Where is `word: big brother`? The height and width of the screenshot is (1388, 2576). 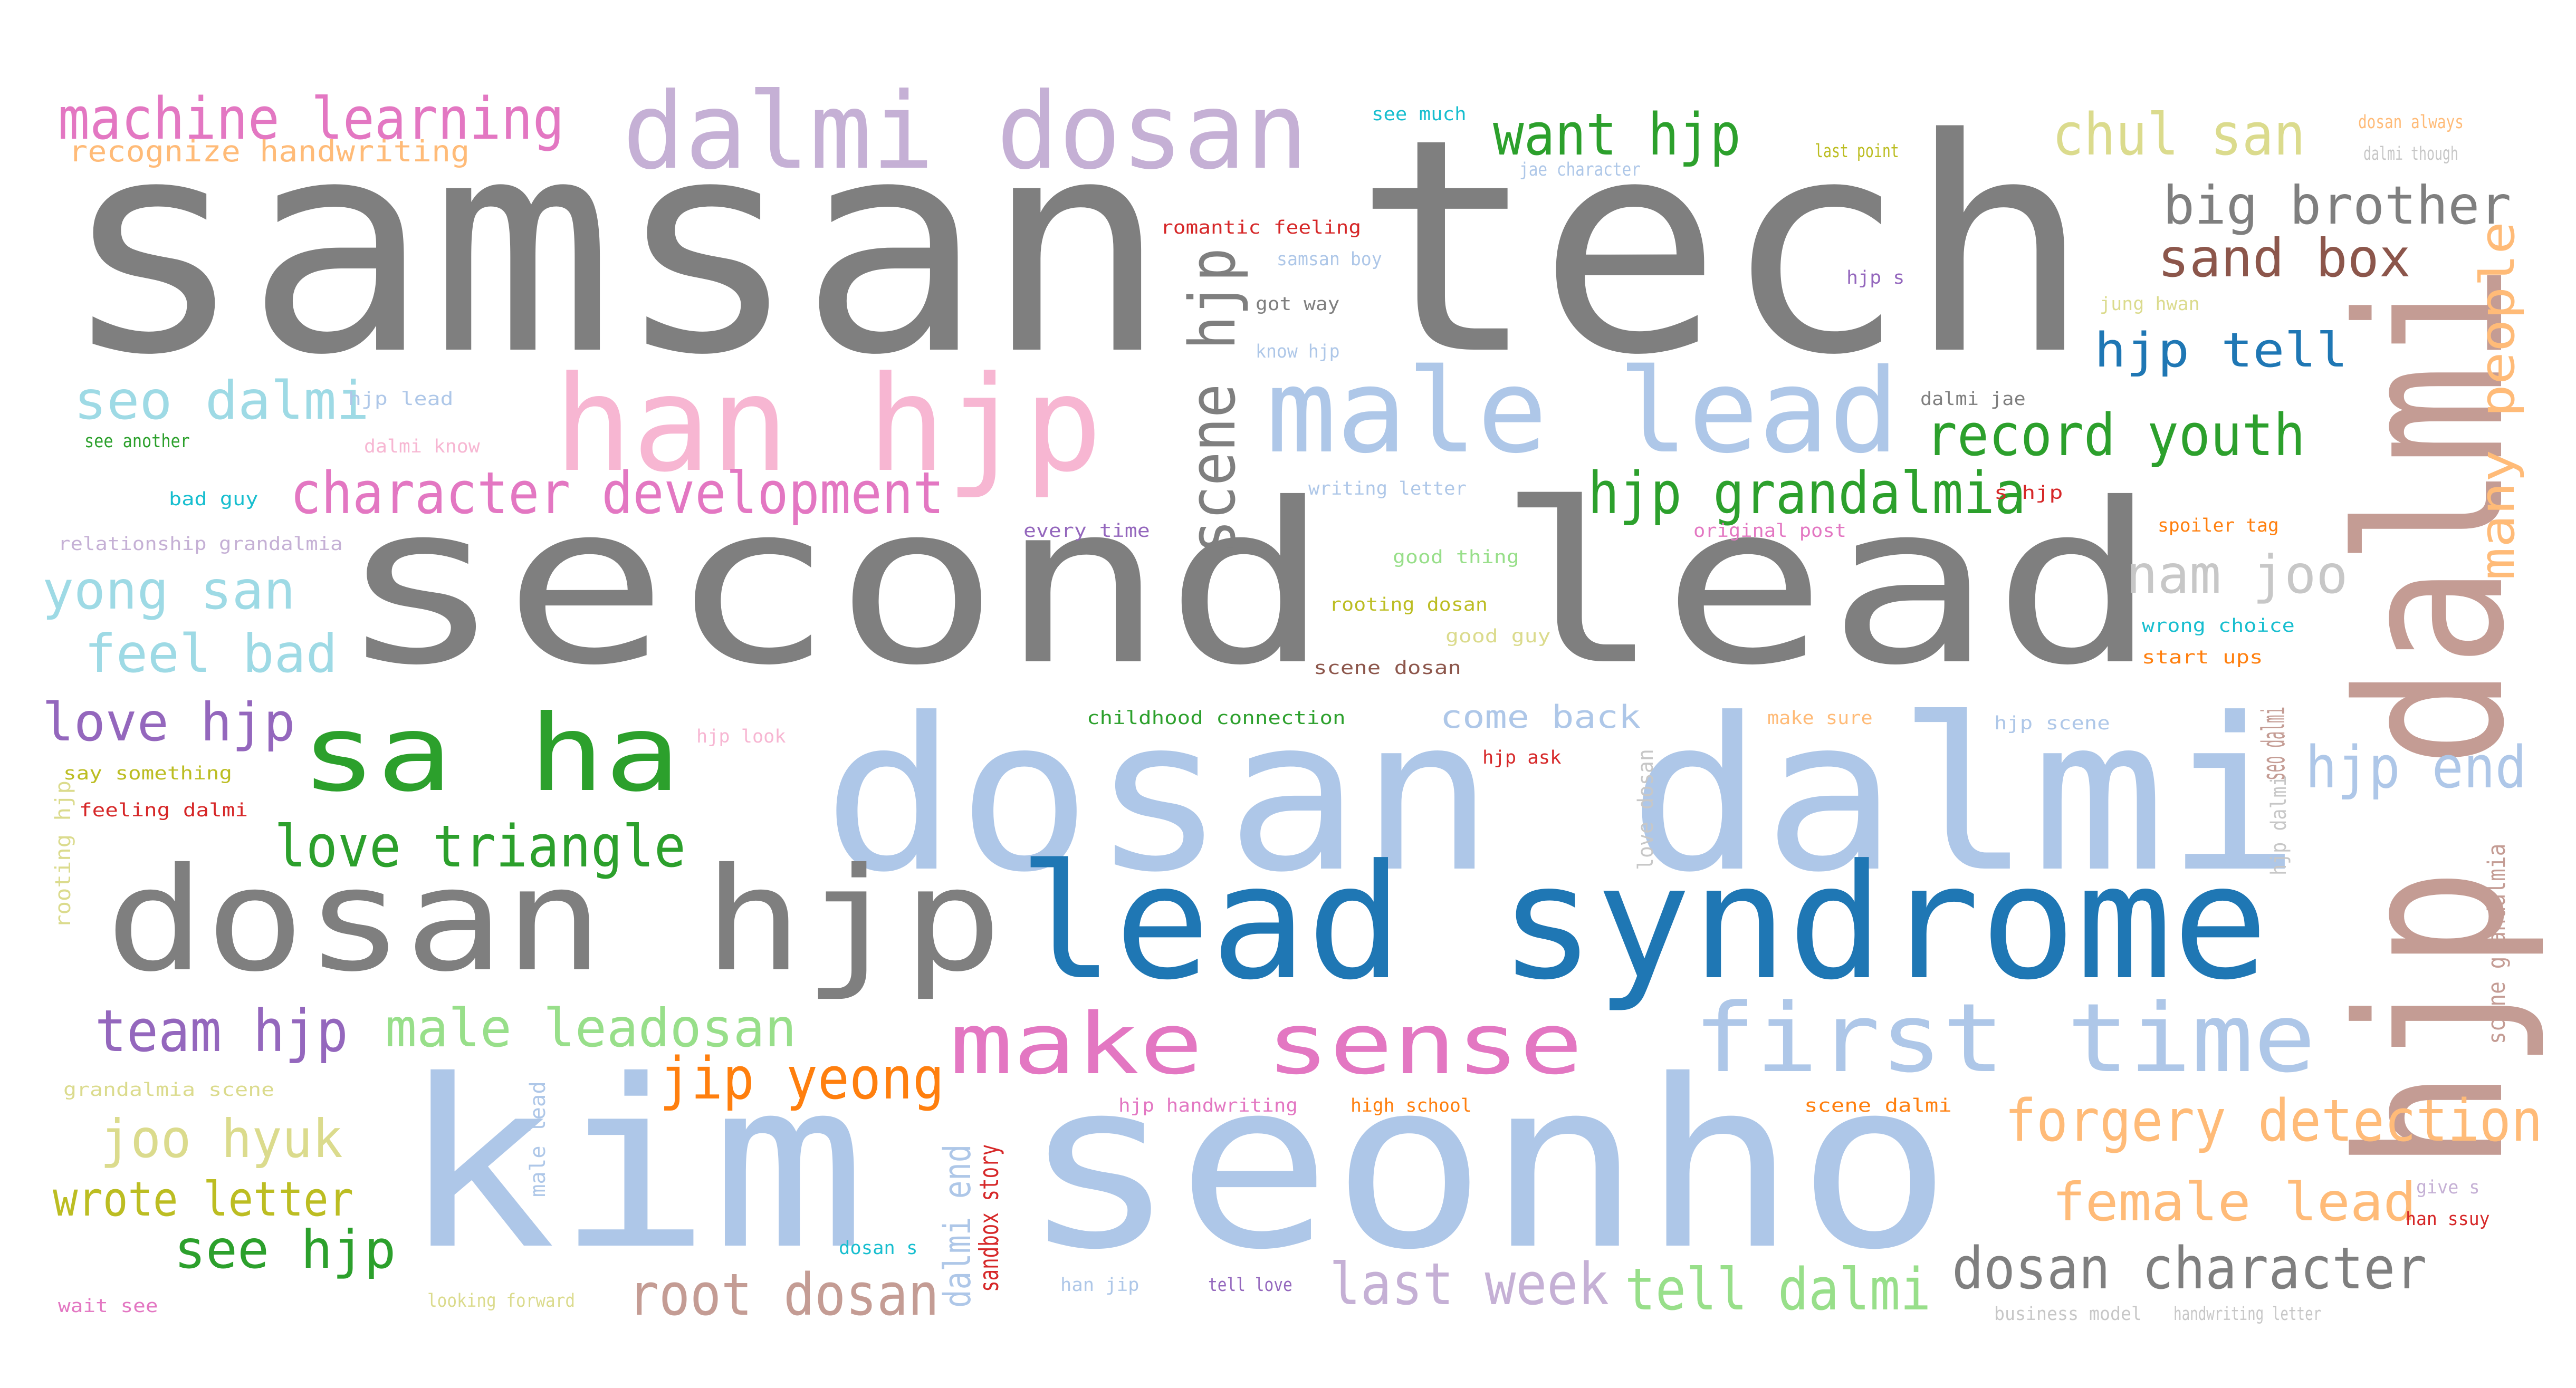
word: big brother is located at coordinates (2337, 205).